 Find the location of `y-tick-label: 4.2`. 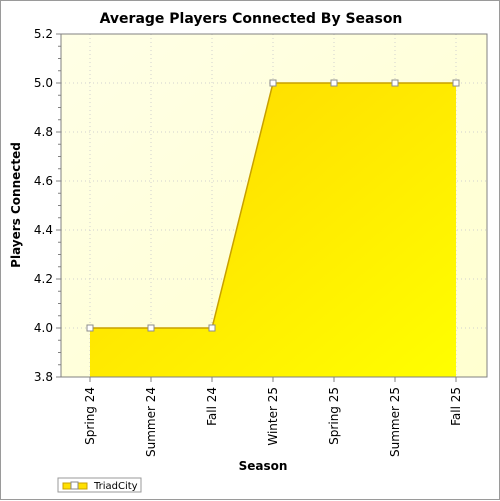

y-tick-label: 4.2 is located at coordinates (43, 279).